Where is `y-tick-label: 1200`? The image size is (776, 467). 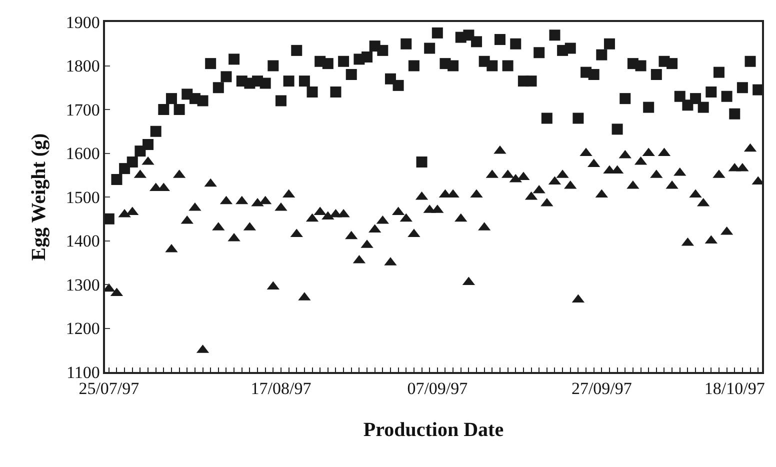
y-tick-label: 1200 is located at coordinates (83, 328).